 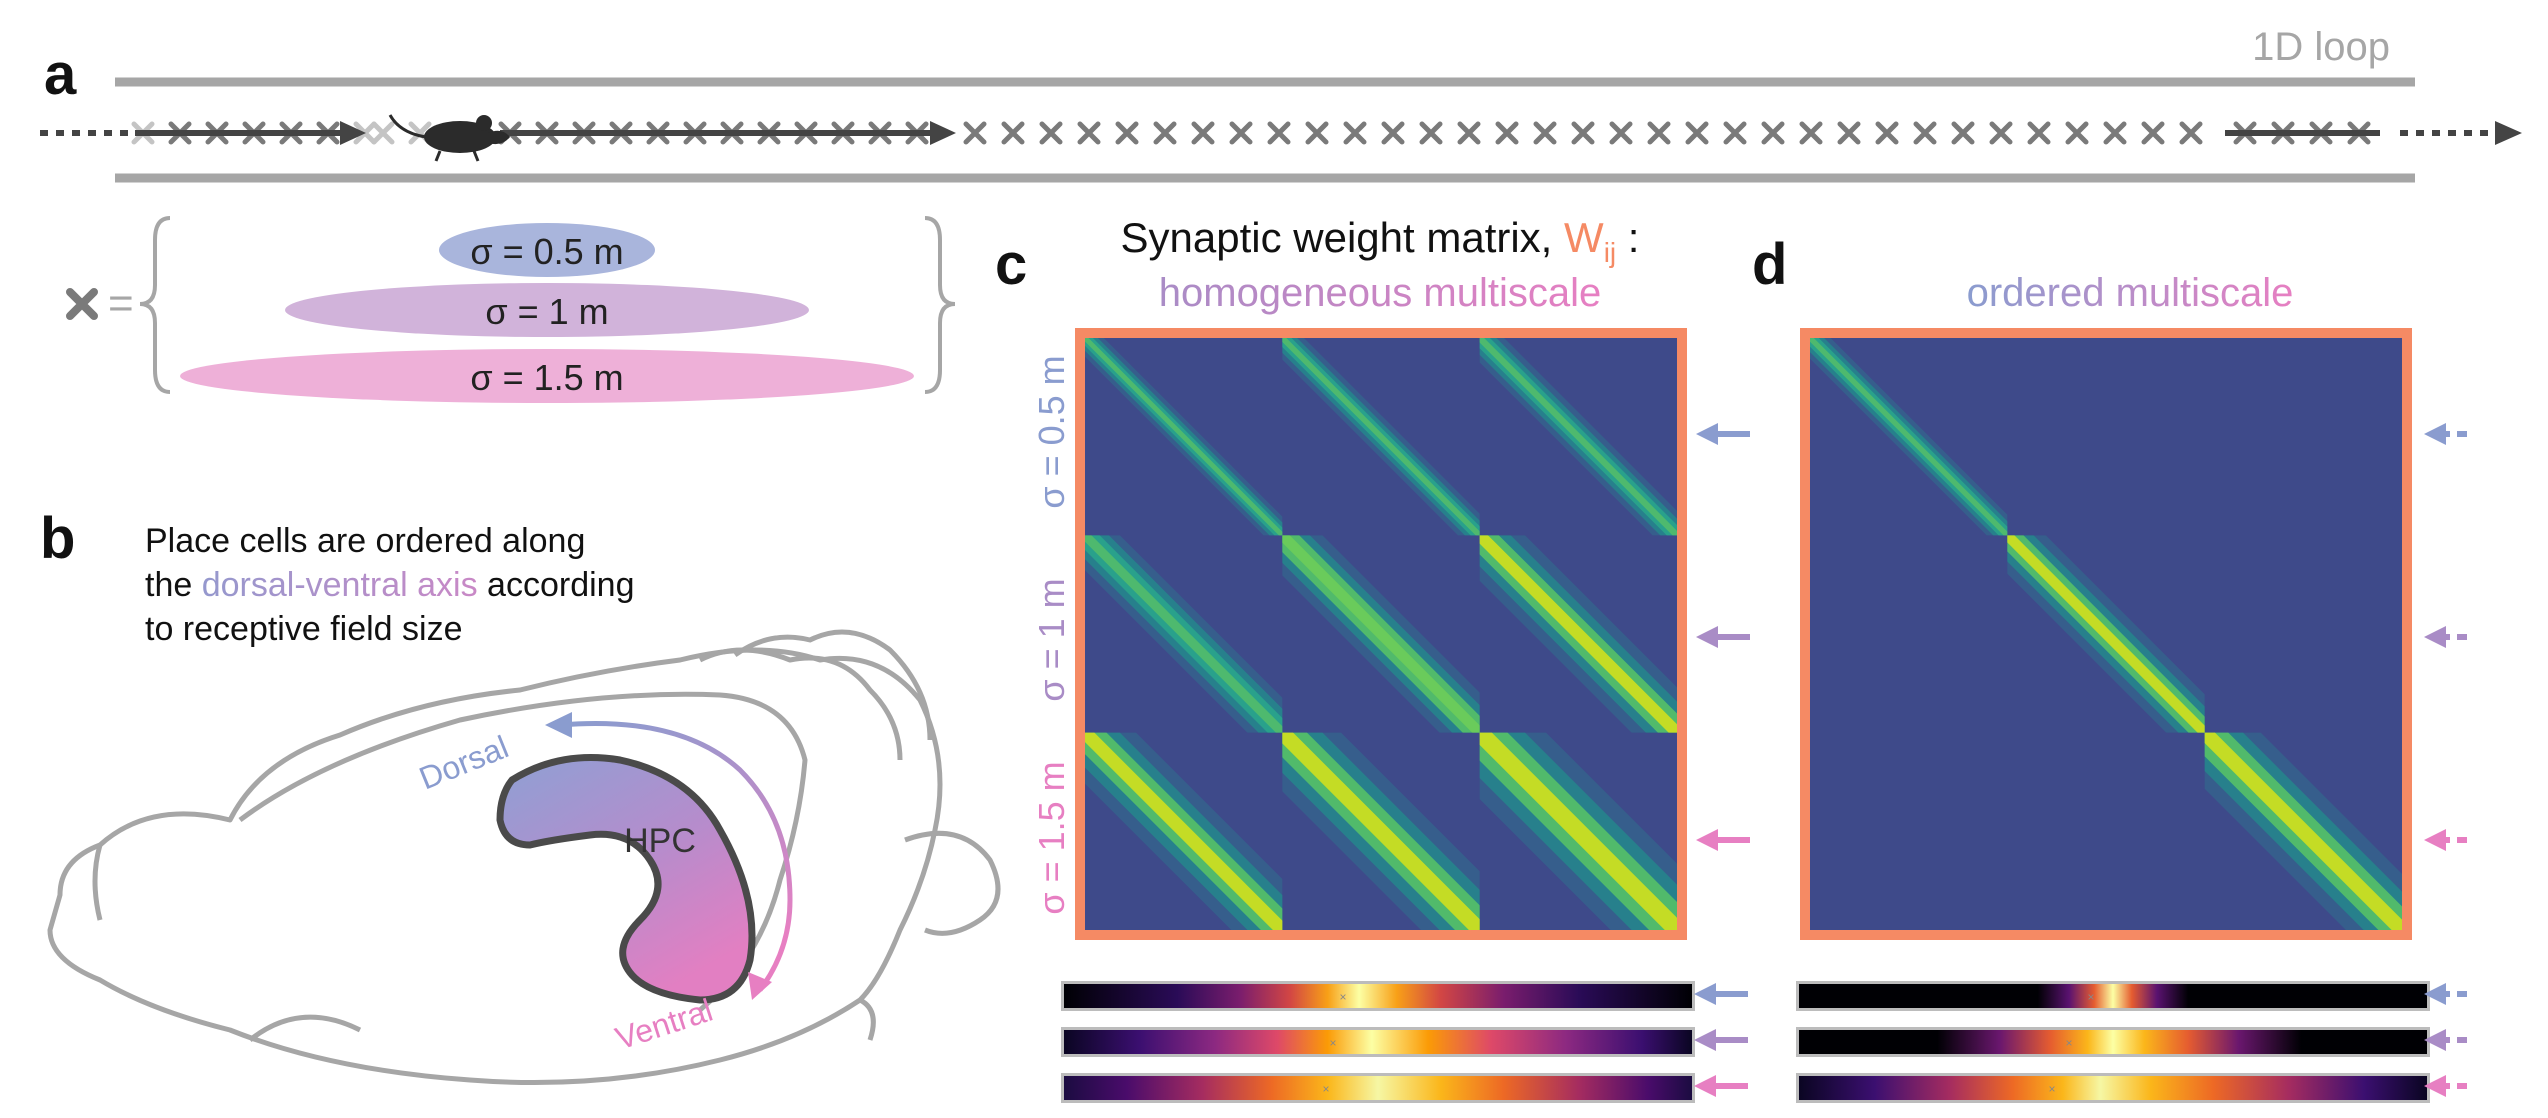 I want to click on field-label-medium: σ = 1 m, so click(x=546, y=311).